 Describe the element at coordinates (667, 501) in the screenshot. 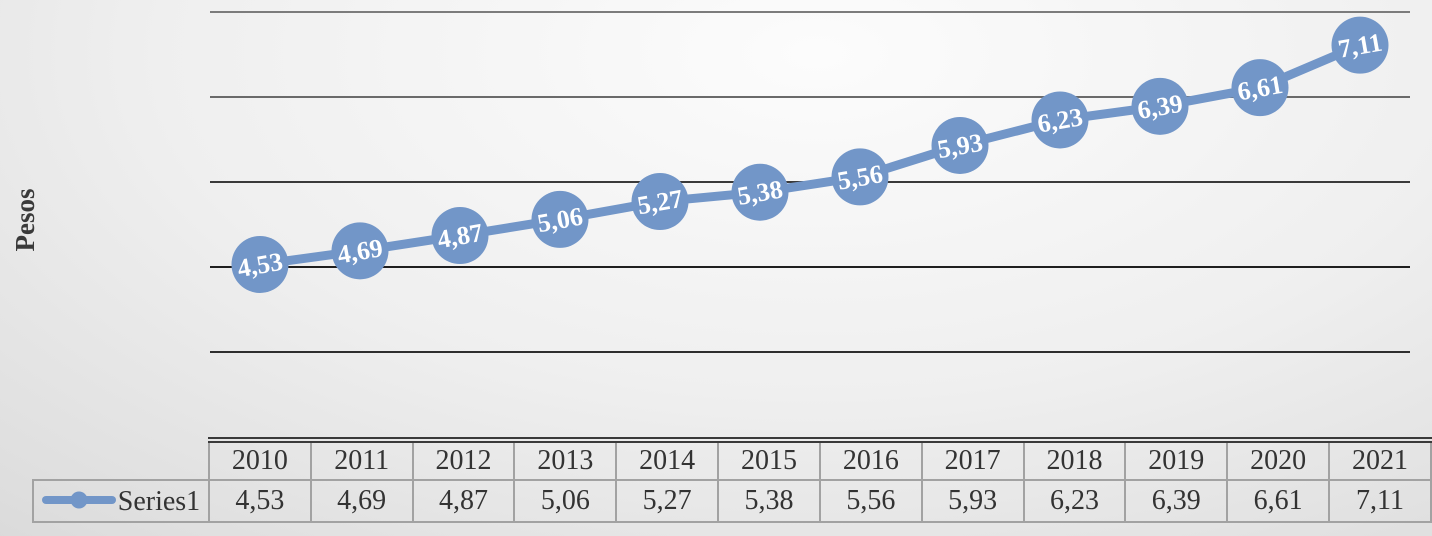

I see `value-cell: 5,27` at that location.